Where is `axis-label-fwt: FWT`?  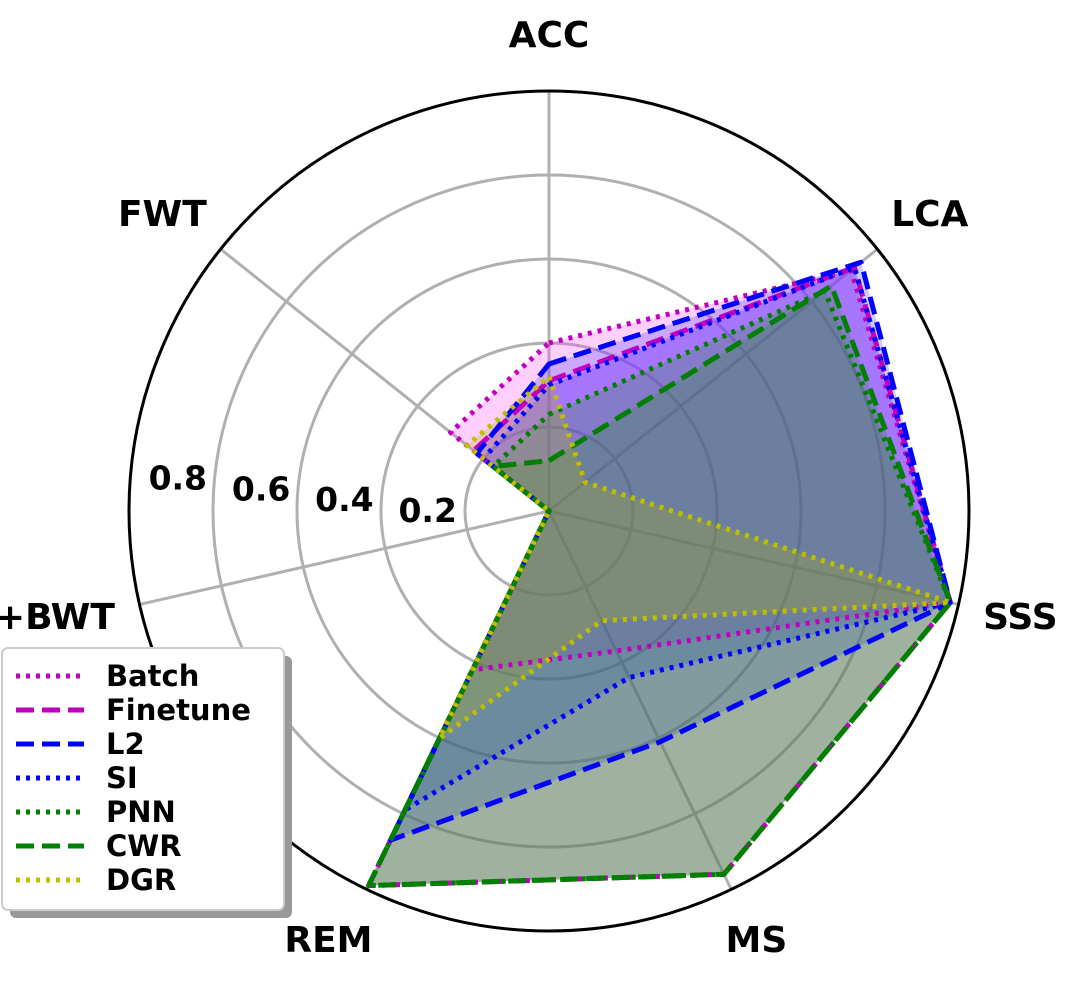 axis-label-fwt: FWT is located at coordinates (162, 214).